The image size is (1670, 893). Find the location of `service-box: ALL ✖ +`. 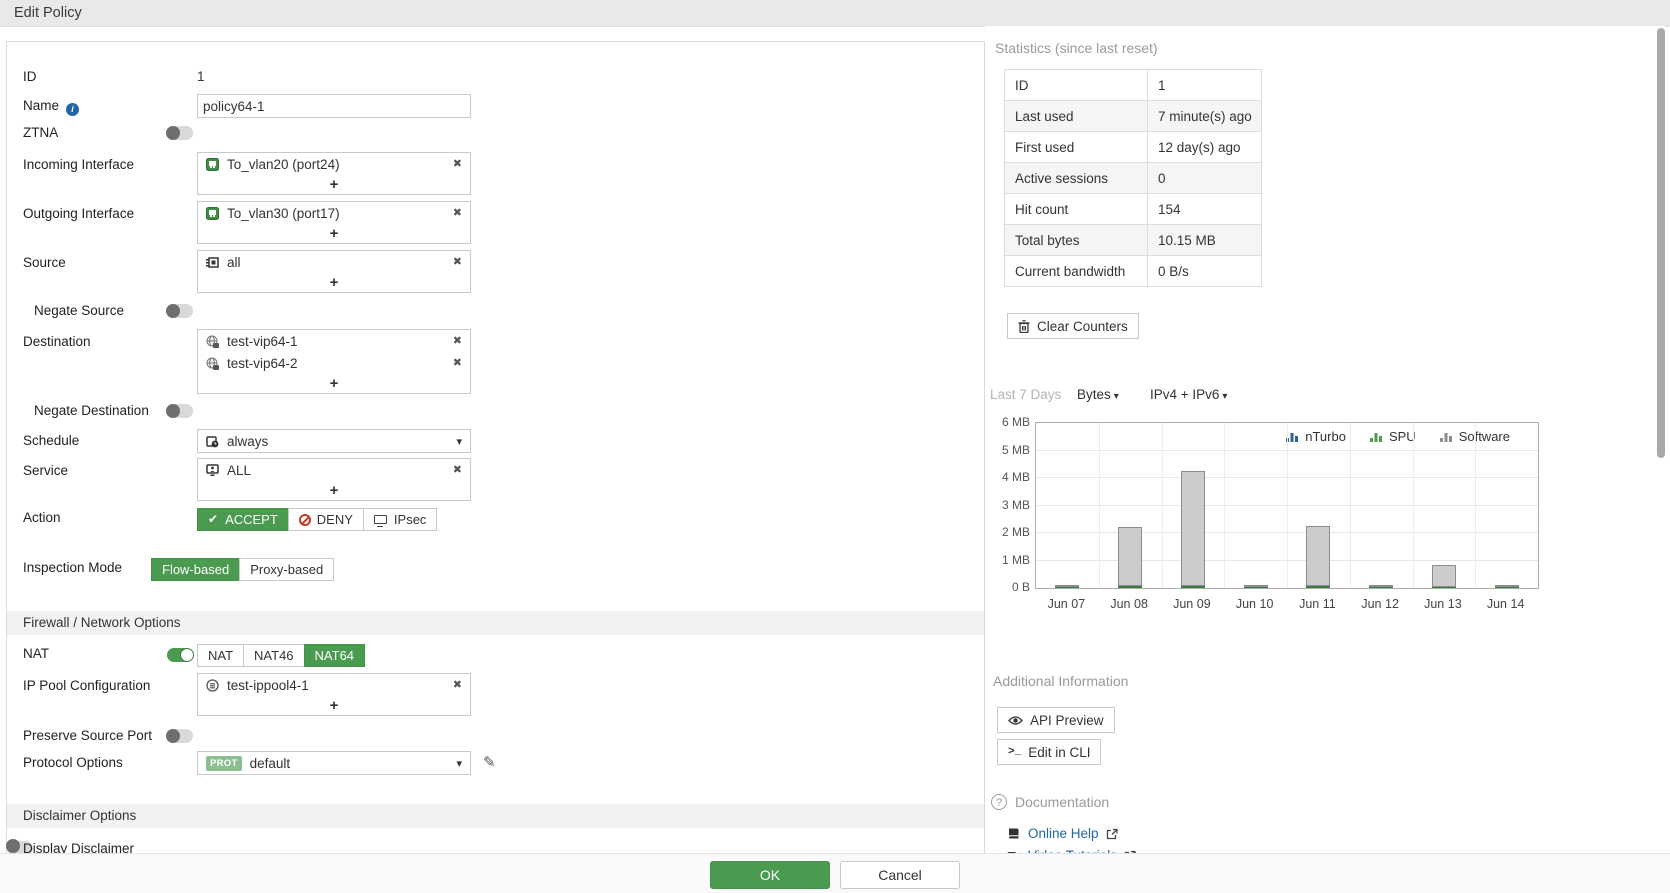

service-box: ALL ✖ + is located at coordinates (334, 479).